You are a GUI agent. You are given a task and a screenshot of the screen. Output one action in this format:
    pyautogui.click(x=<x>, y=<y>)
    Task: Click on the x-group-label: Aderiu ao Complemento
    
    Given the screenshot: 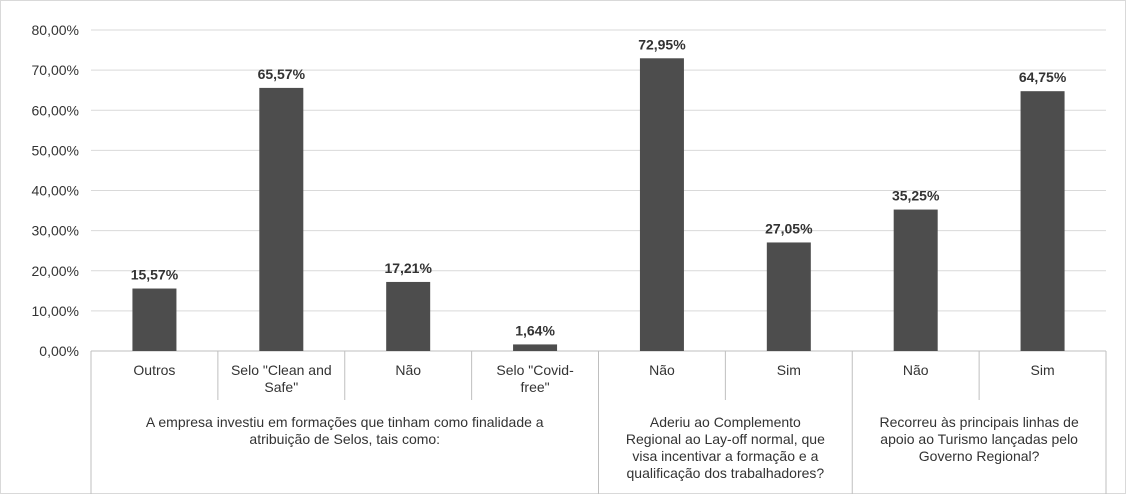 What is the action you would take?
    pyautogui.click(x=725, y=422)
    